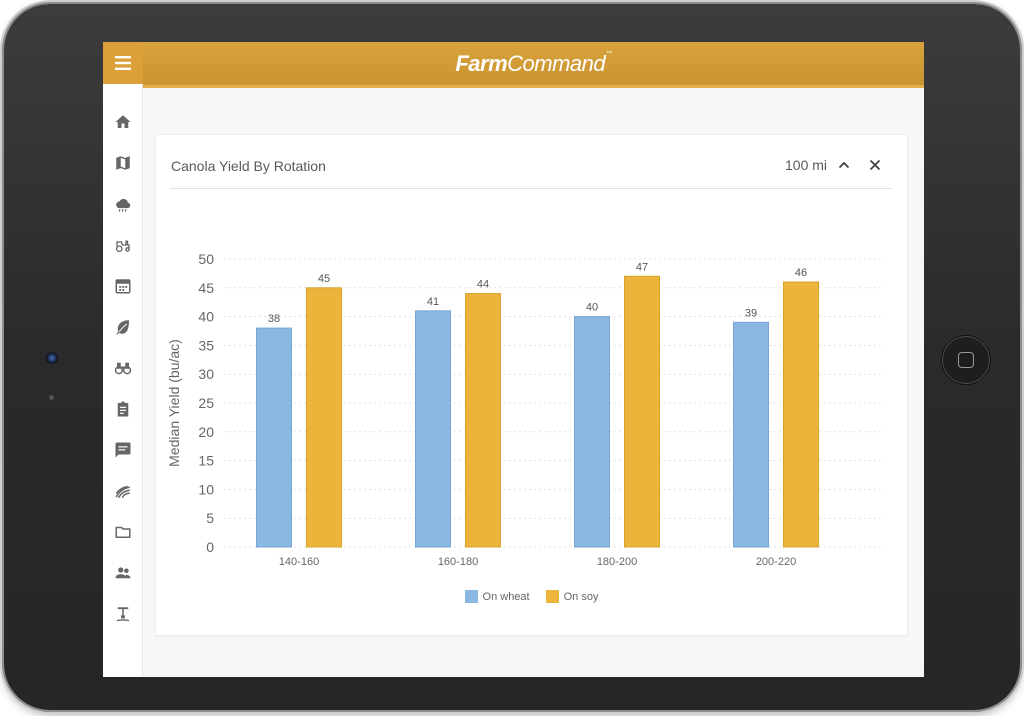  Describe the element at coordinates (206, 345) in the screenshot. I see `y-tick-label: 35` at that location.